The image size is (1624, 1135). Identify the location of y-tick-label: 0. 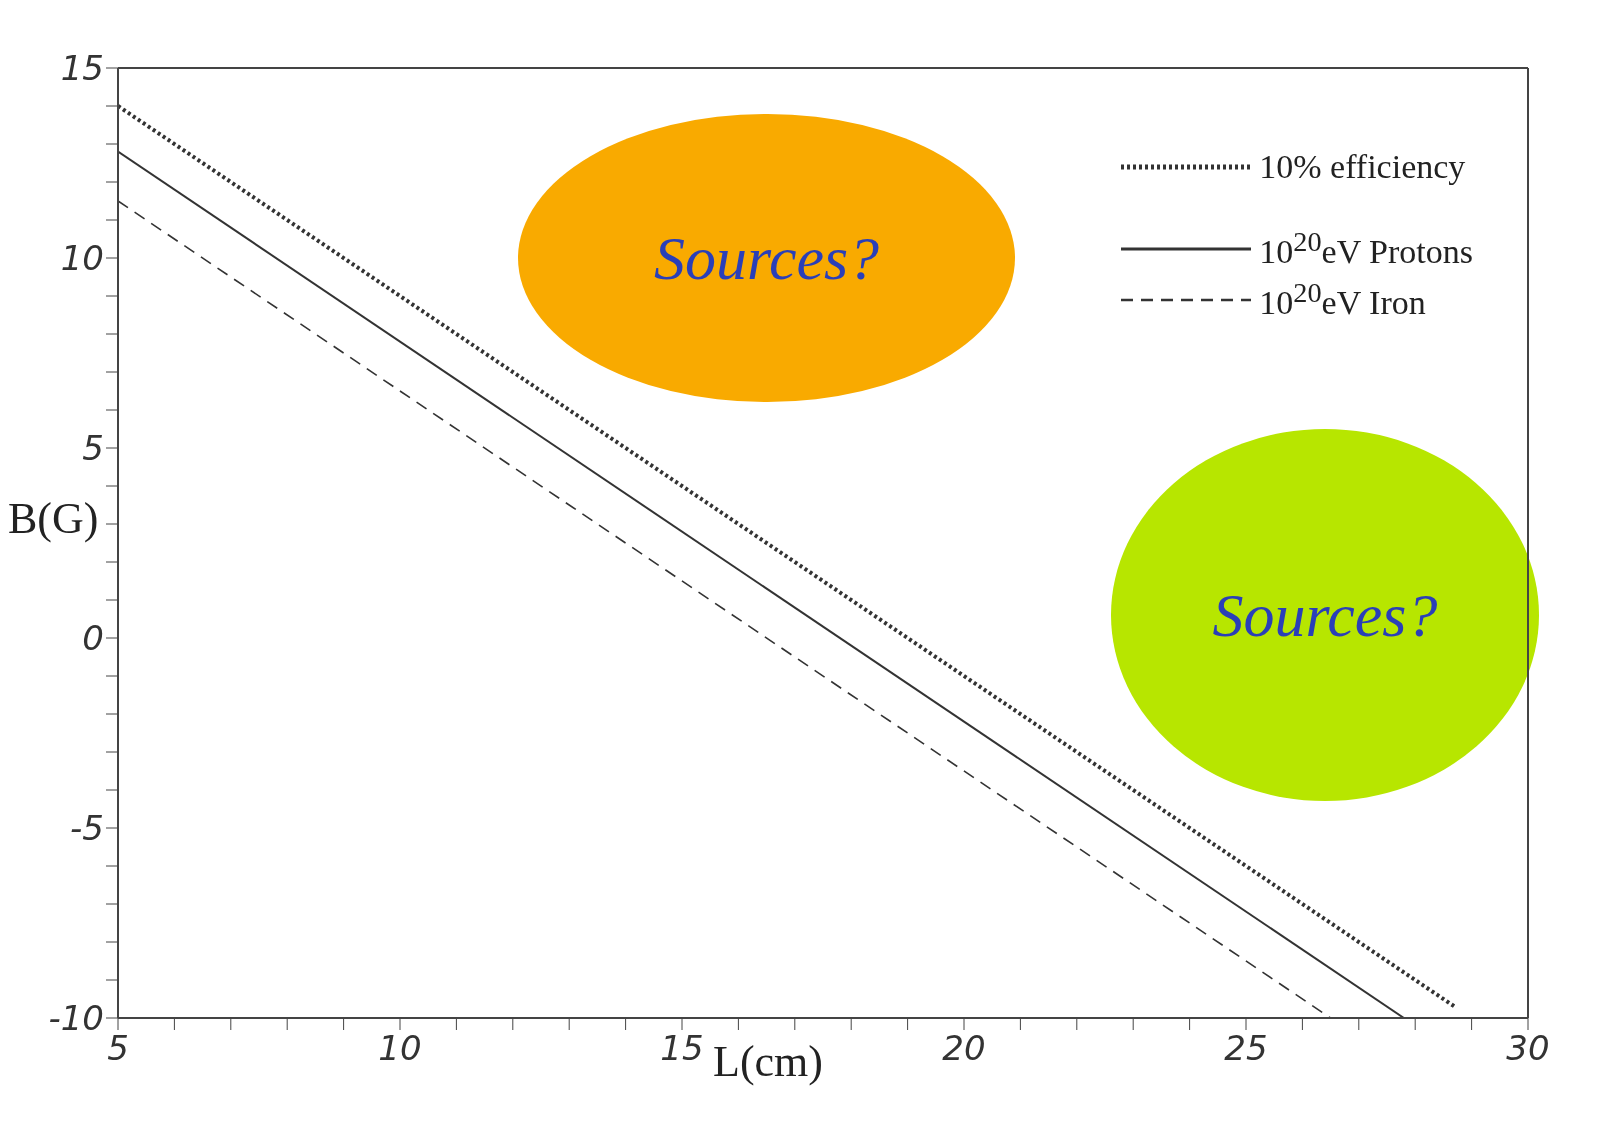
(93, 638).